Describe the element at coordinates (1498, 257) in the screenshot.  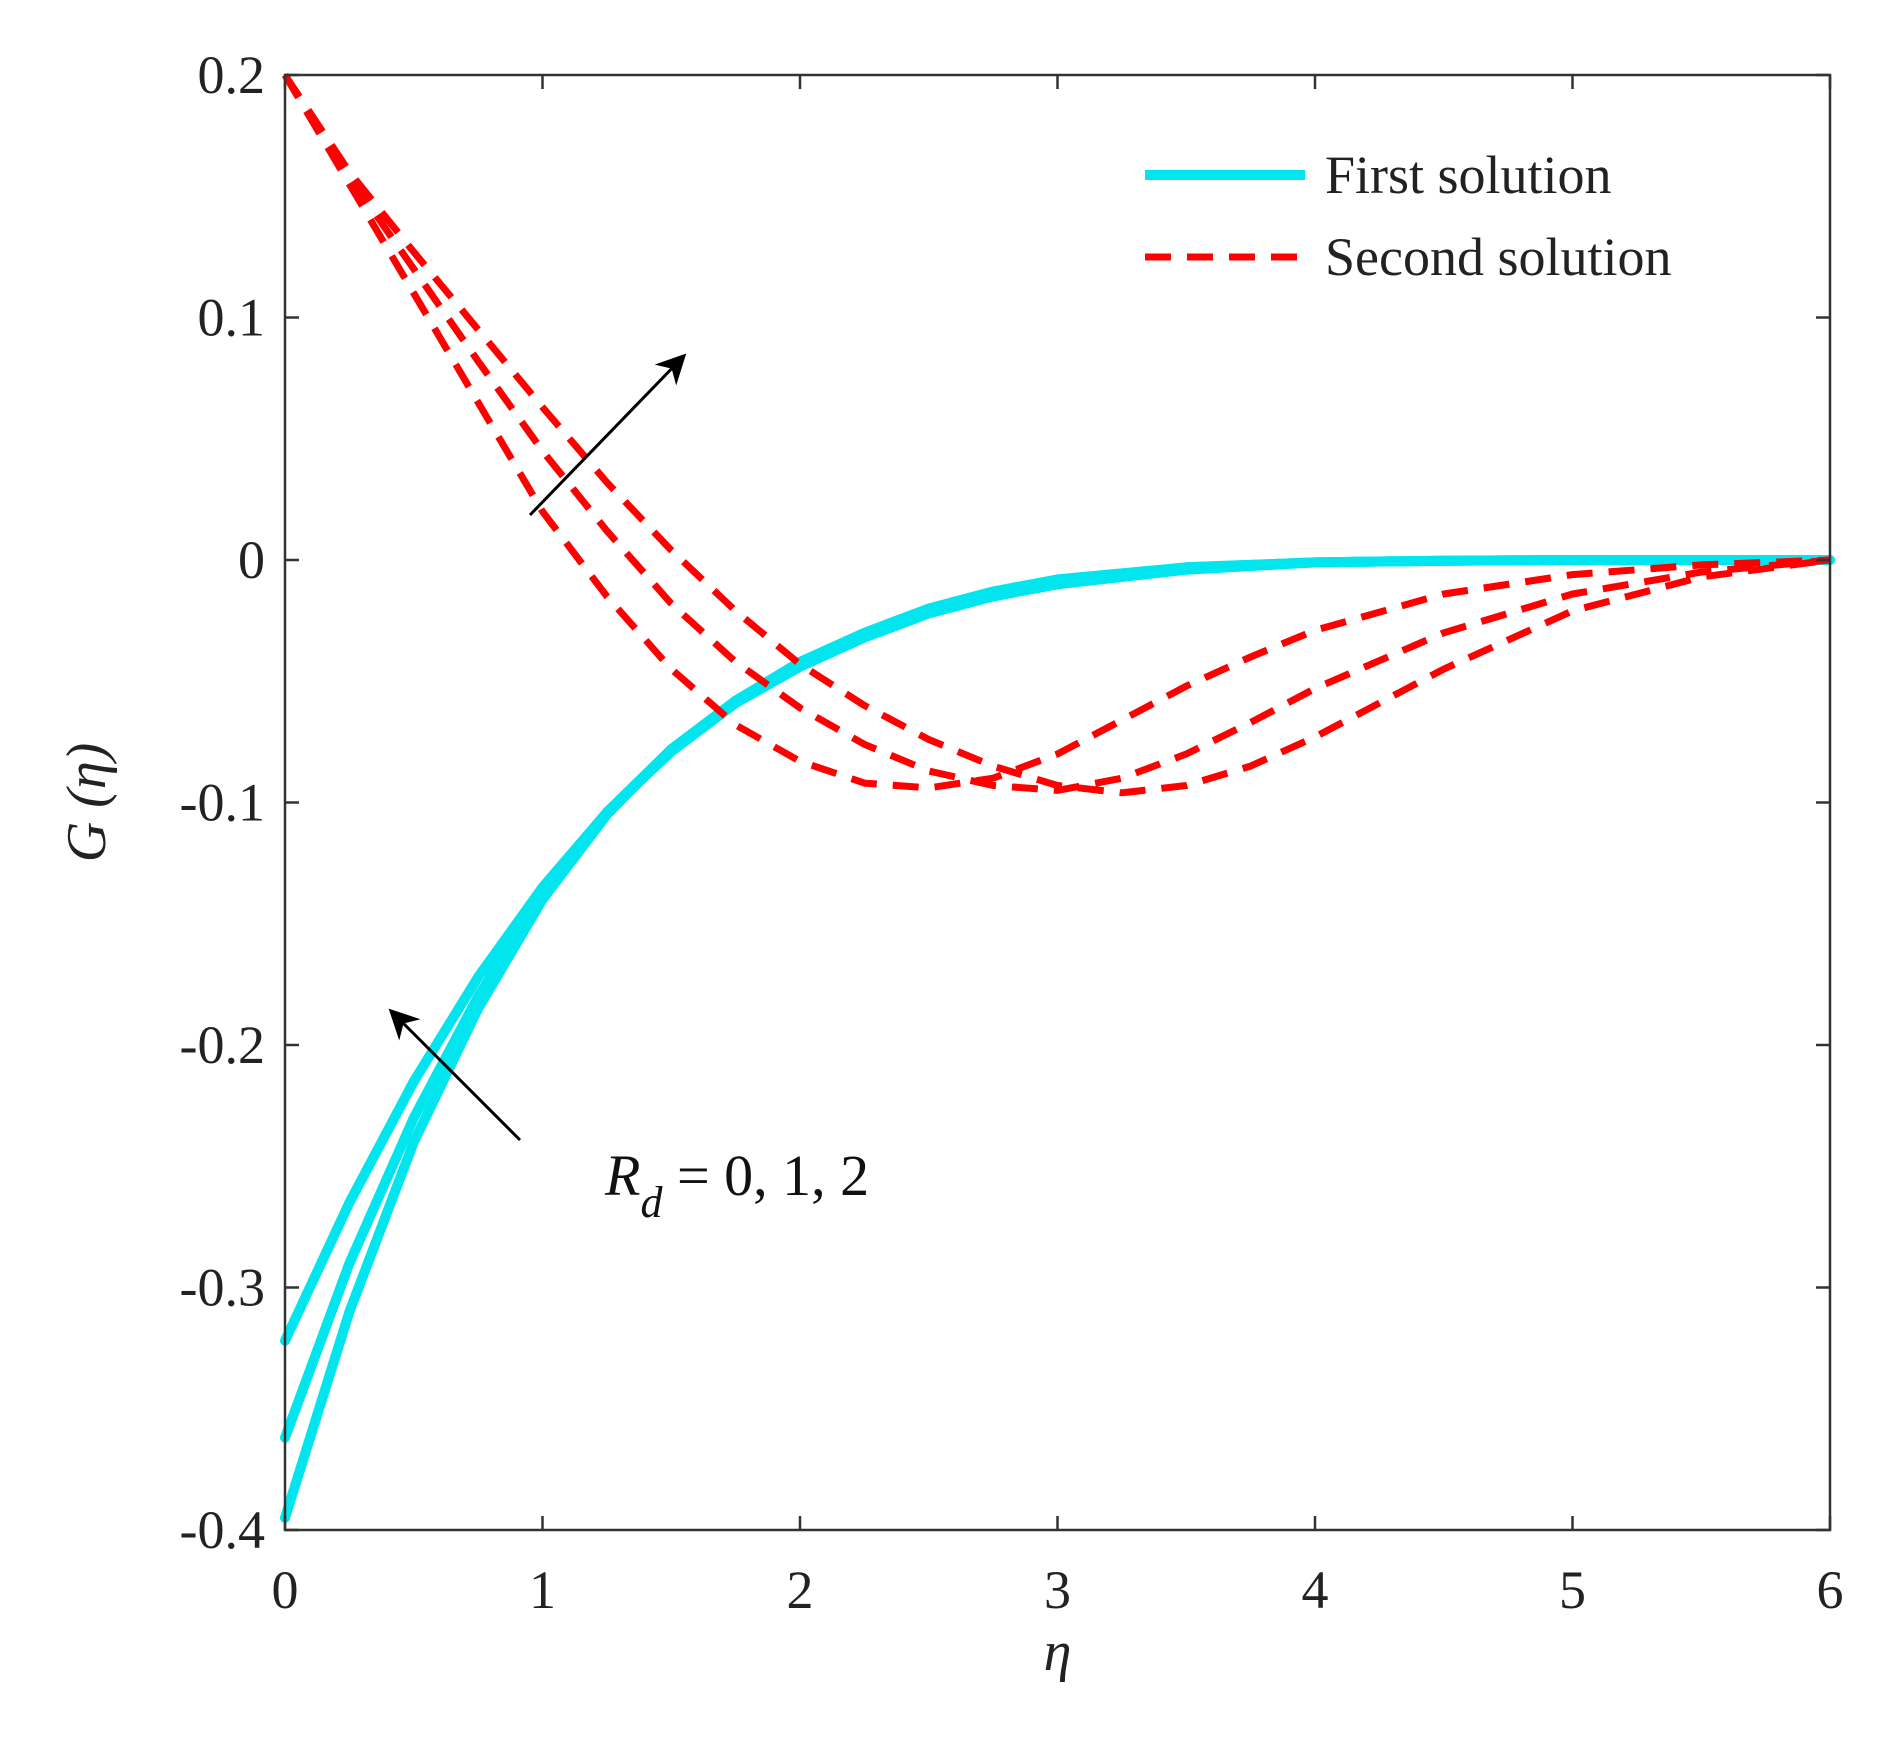
I see `legend-label-second-solution: Second solution` at that location.